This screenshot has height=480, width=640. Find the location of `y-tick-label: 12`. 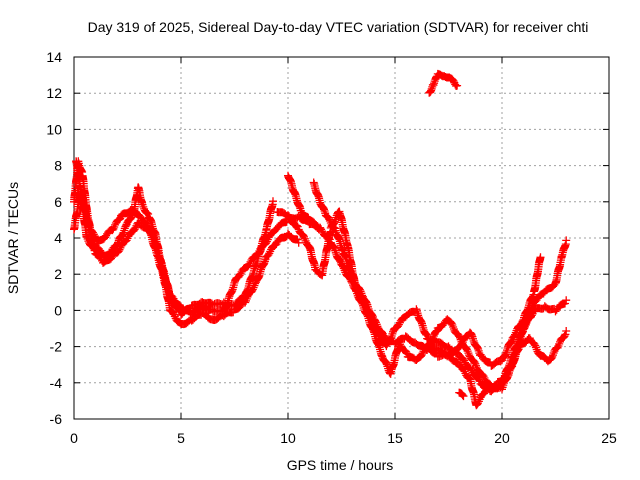

y-tick-label: 12 is located at coordinates (54, 93).